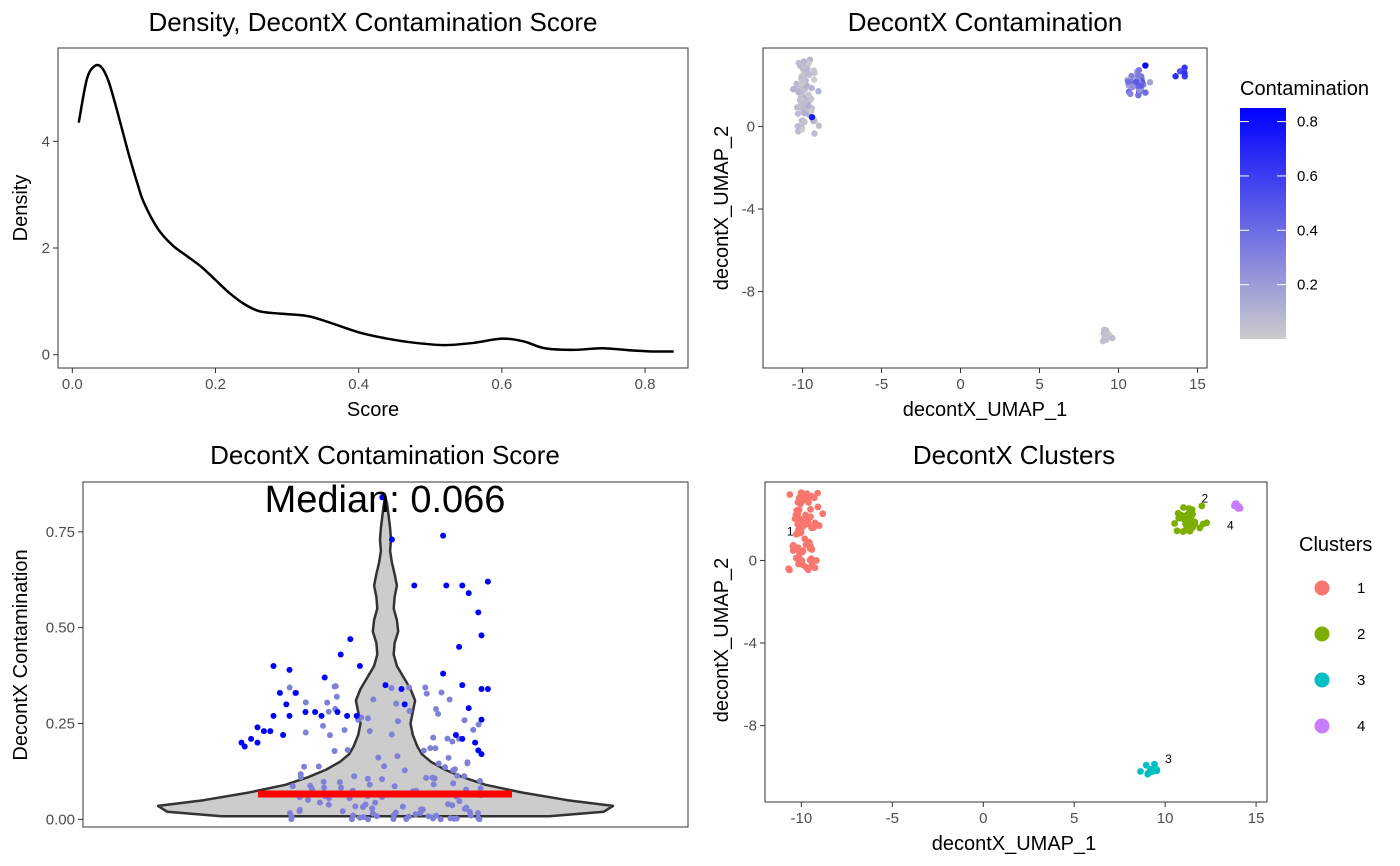 The image size is (1400, 866). What do you see at coordinates (1118, 384) in the screenshot?
I see `contamination-umap-x-tick-label: 10` at bounding box center [1118, 384].